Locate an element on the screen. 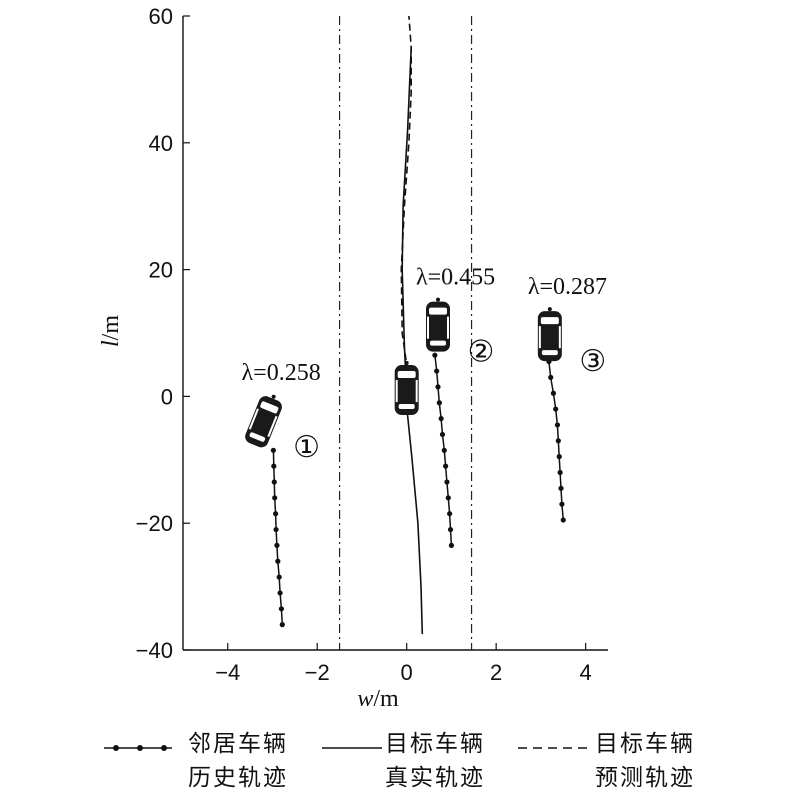 This screenshot has height=792, width=800. target-predicted-trajectory is located at coordinates (406, 193).